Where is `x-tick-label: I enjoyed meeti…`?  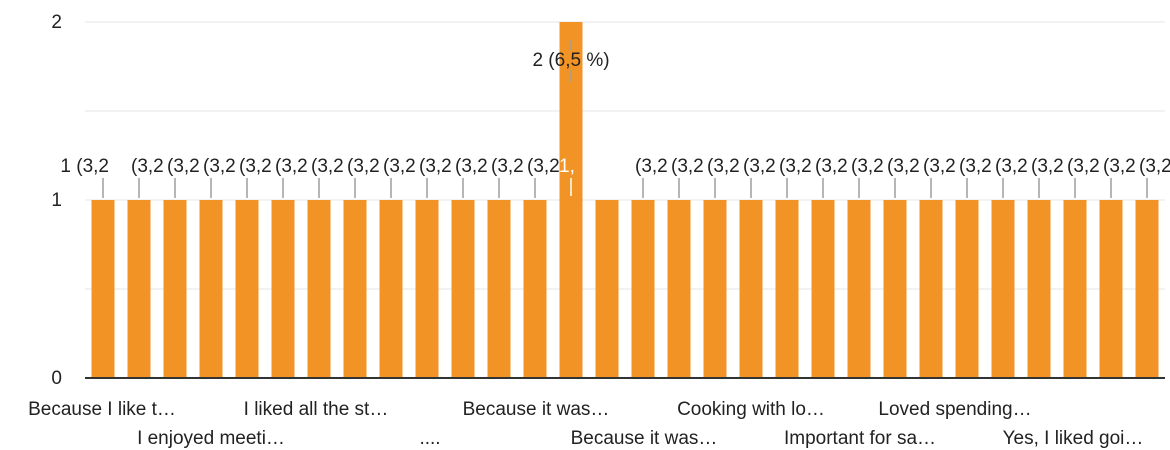
x-tick-label: I enjoyed meeti… is located at coordinates (211, 438).